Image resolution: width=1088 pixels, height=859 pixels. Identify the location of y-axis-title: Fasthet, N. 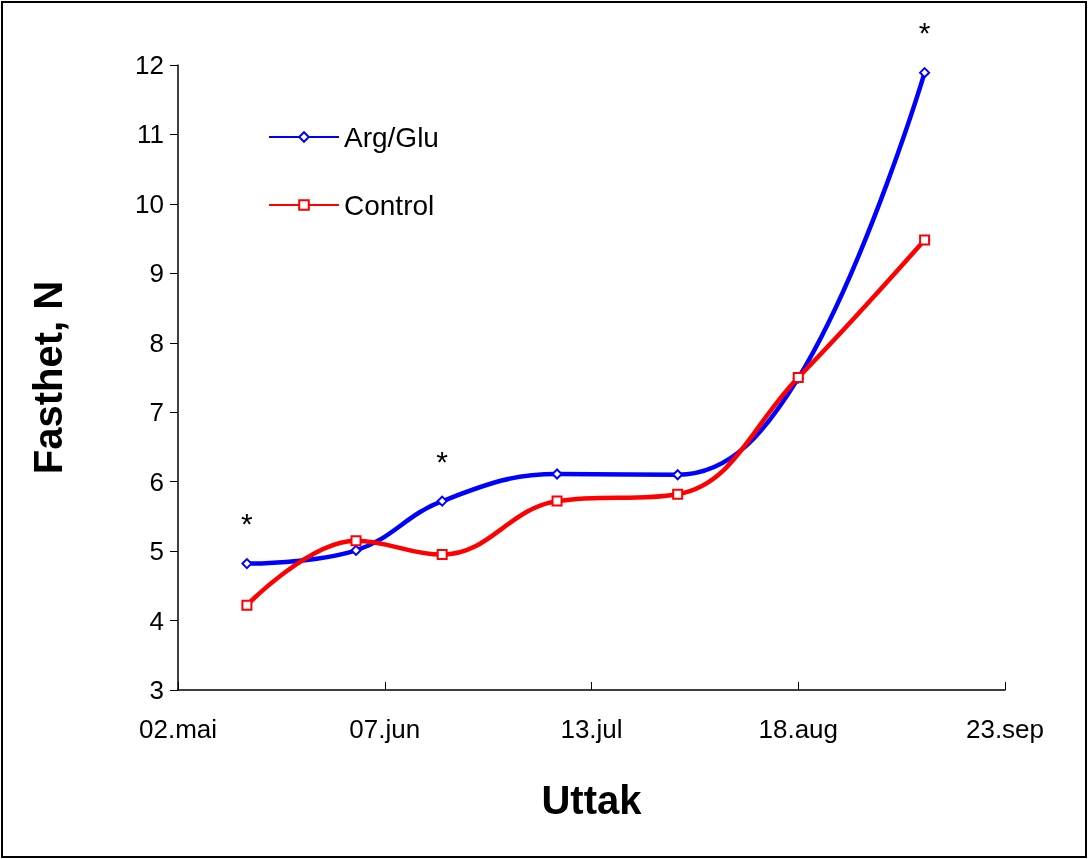
(48, 377).